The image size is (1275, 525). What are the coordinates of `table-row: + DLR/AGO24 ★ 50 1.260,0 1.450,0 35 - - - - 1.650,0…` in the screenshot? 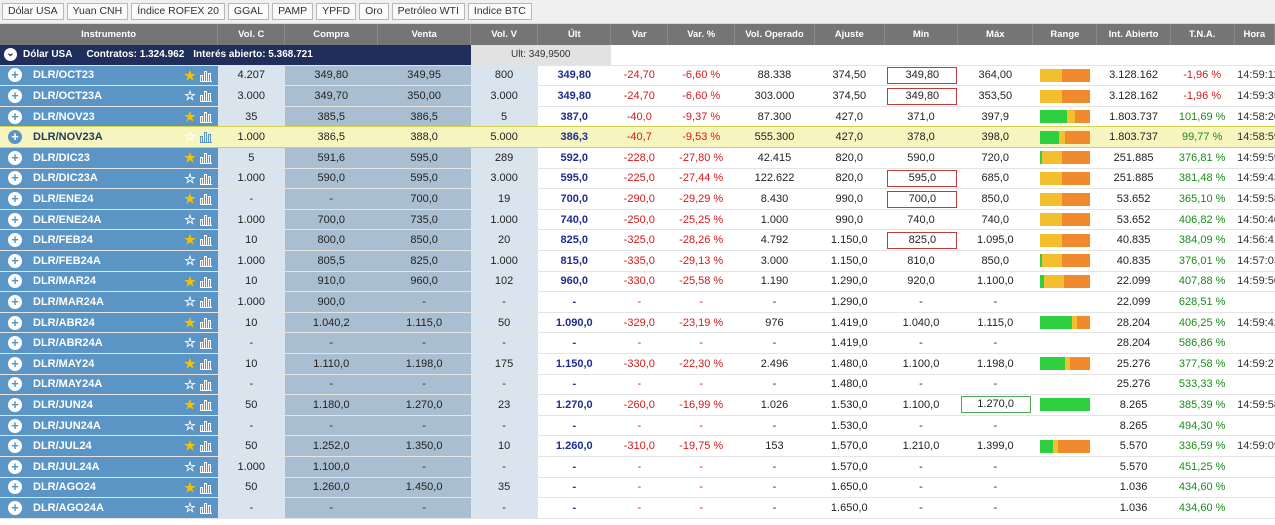 It's located at (637, 487).